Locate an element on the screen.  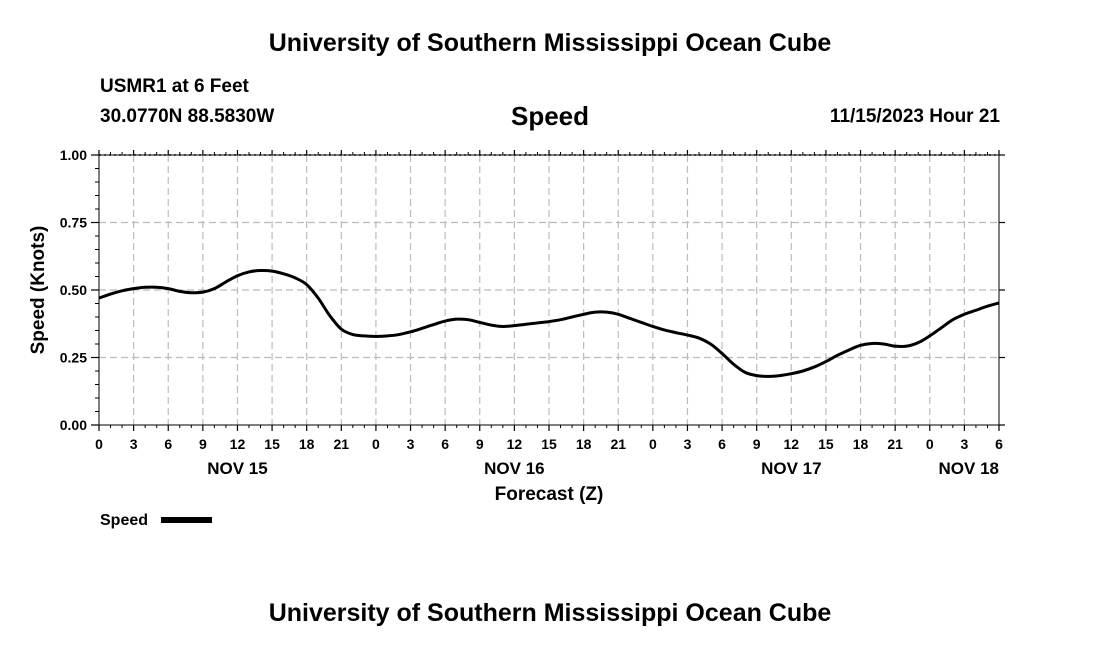
y-tick-label: 0.50 is located at coordinates (73, 290).